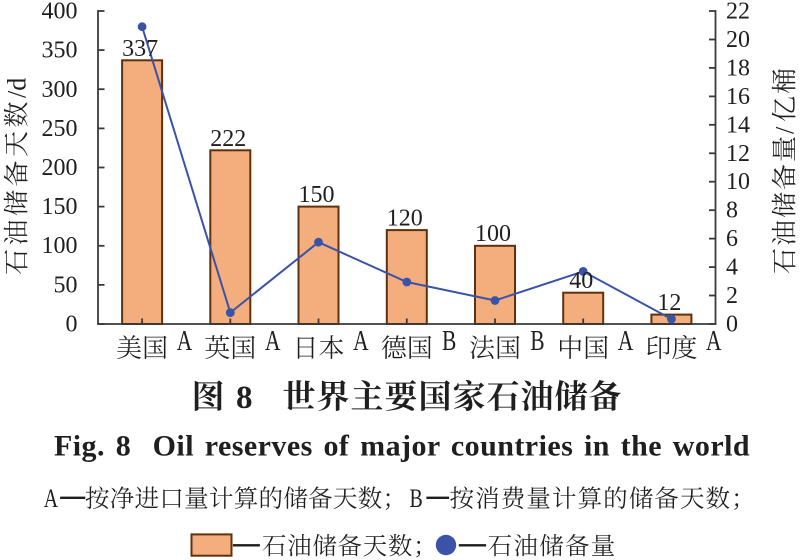 This screenshot has height=560, width=800. What do you see at coordinates (738, 68) in the screenshot?
I see `svg-text: 18` at bounding box center [738, 68].